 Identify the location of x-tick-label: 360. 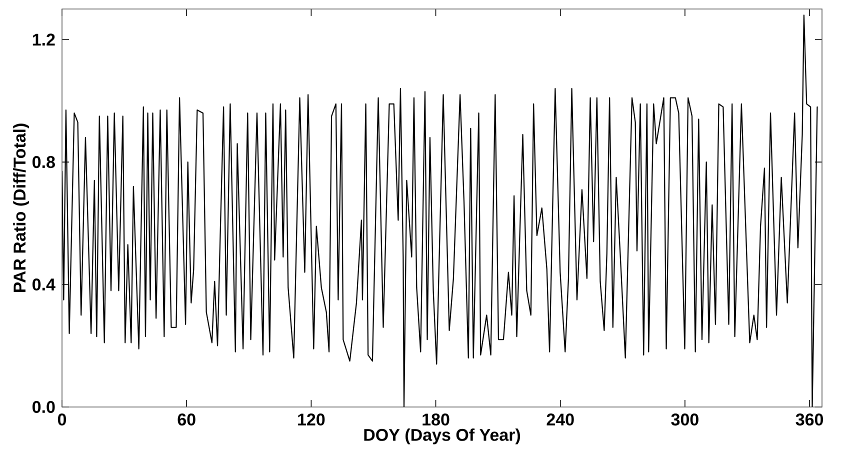
(810, 420).